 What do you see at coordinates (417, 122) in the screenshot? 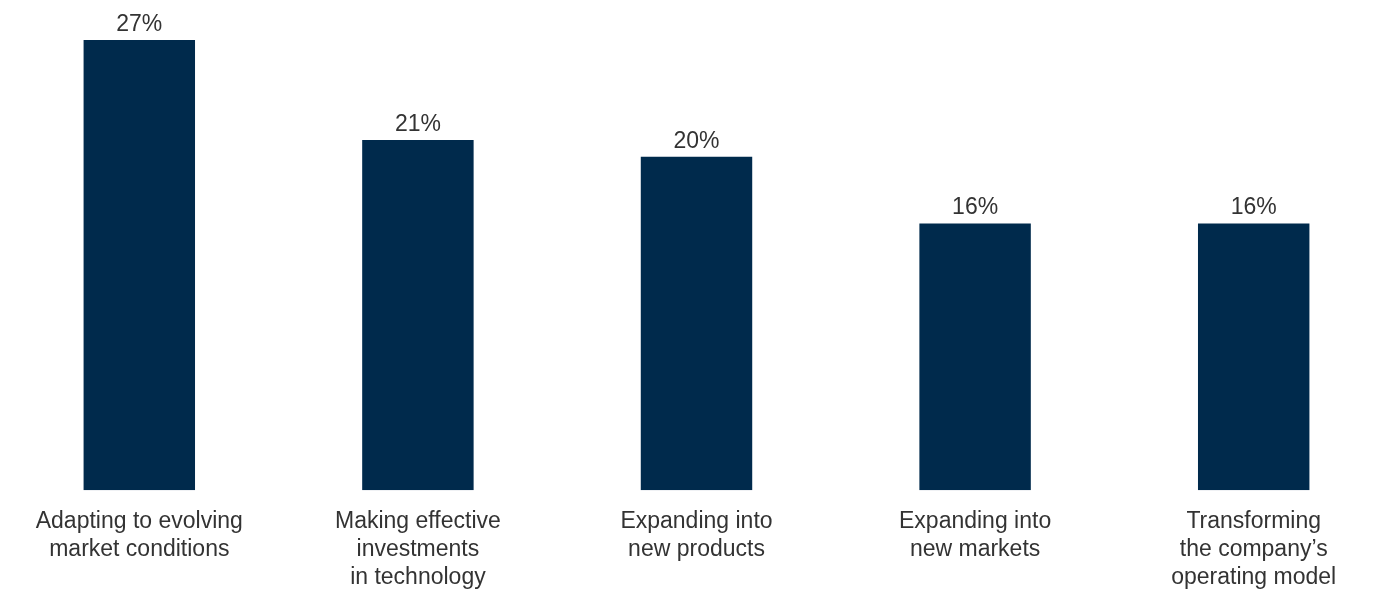
I see `data-label: 21%` at bounding box center [417, 122].